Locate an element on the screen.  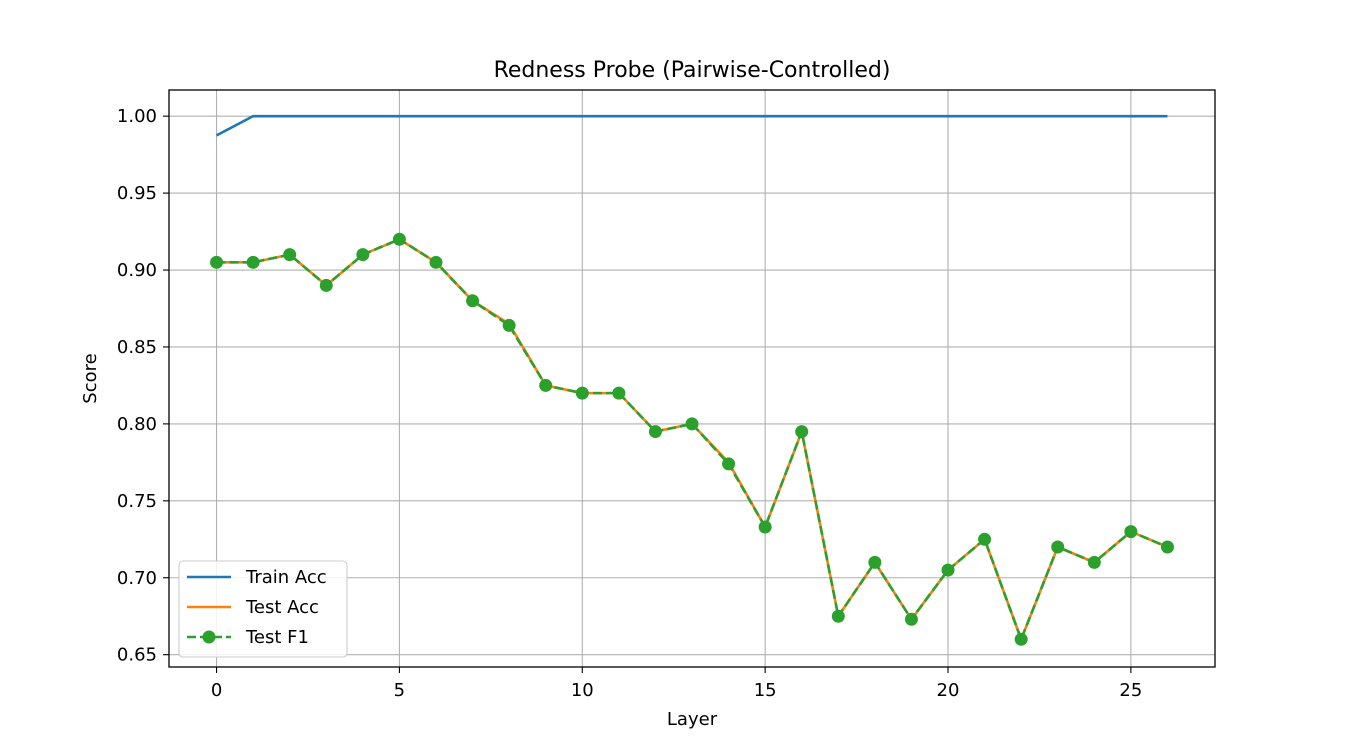
legend-label-test-f1: Test F1 is located at coordinates (277, 637).